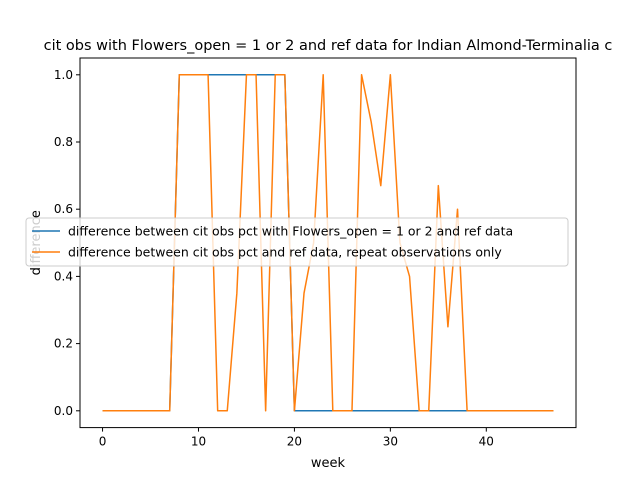  I want to click on y-tick-label: 0.6, so click(63, 209).